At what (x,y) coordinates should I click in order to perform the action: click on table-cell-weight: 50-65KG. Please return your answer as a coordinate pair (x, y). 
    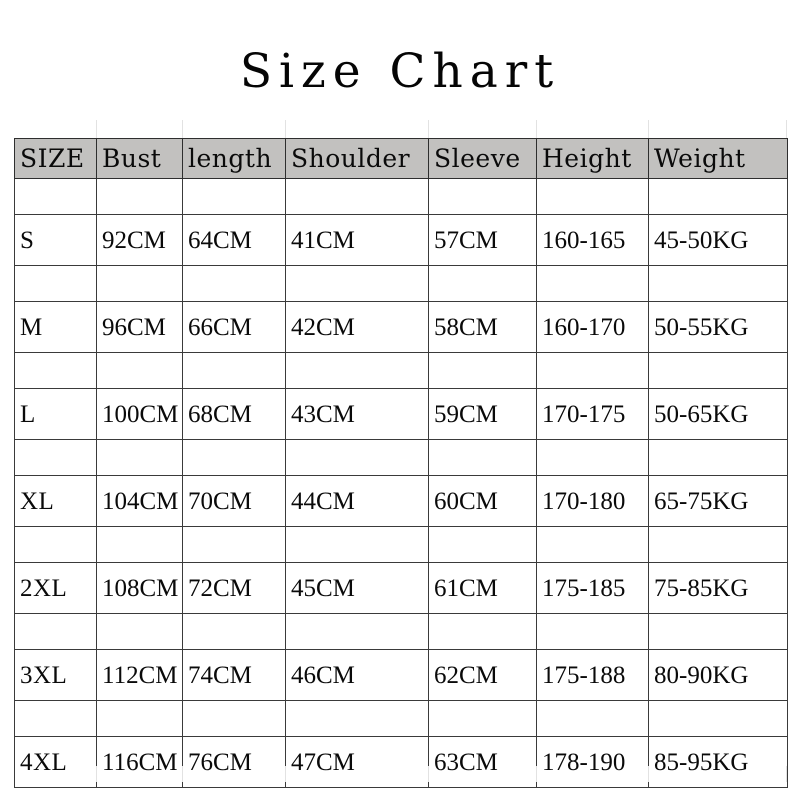
    Looking at the image, I should click on (718, 414).